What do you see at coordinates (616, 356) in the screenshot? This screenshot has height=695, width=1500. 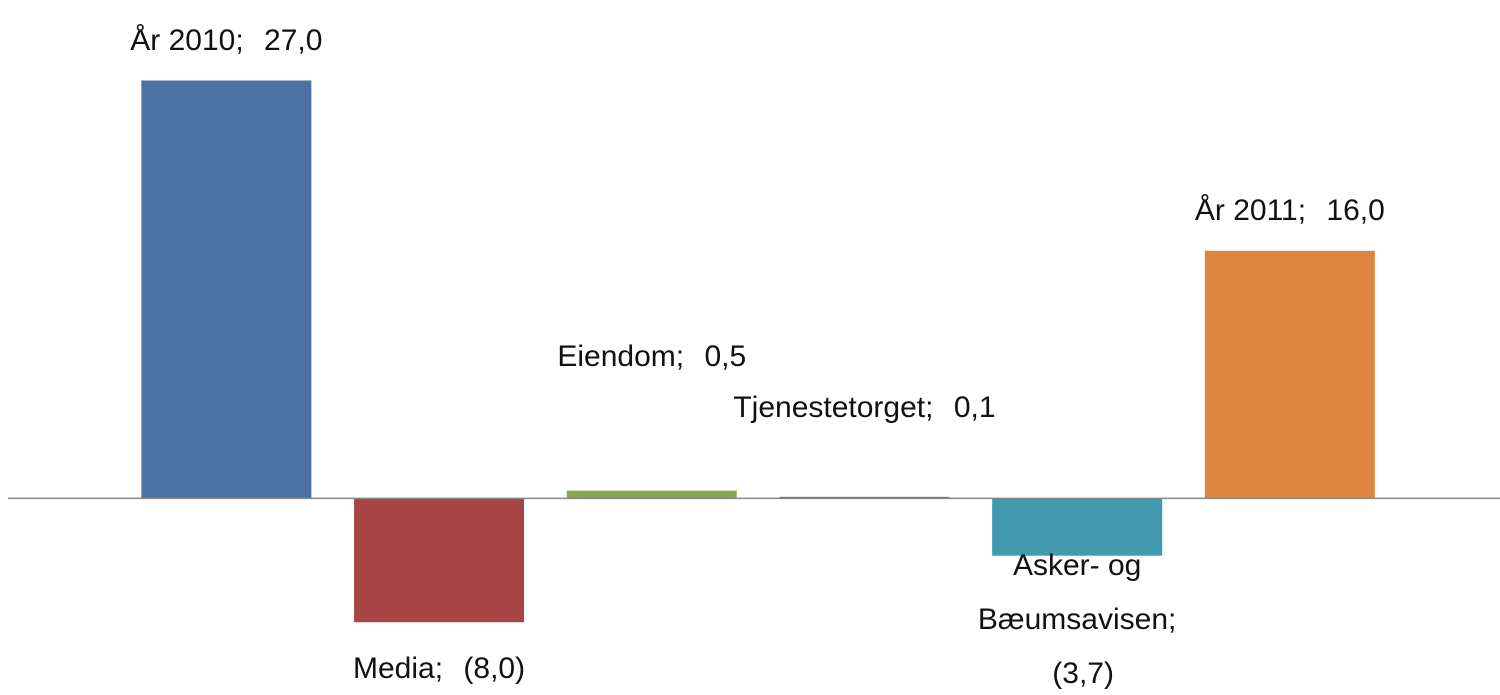 I see `label-category: Eiendom` at bounding box center [616, 356].